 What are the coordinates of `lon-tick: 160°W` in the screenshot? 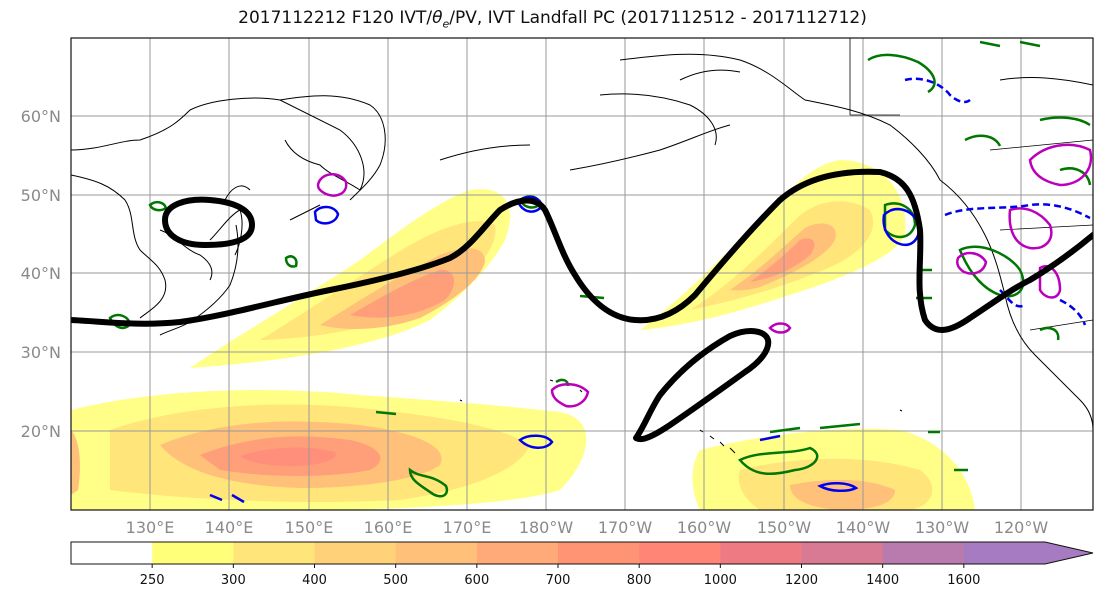 It's located at (704, 527).